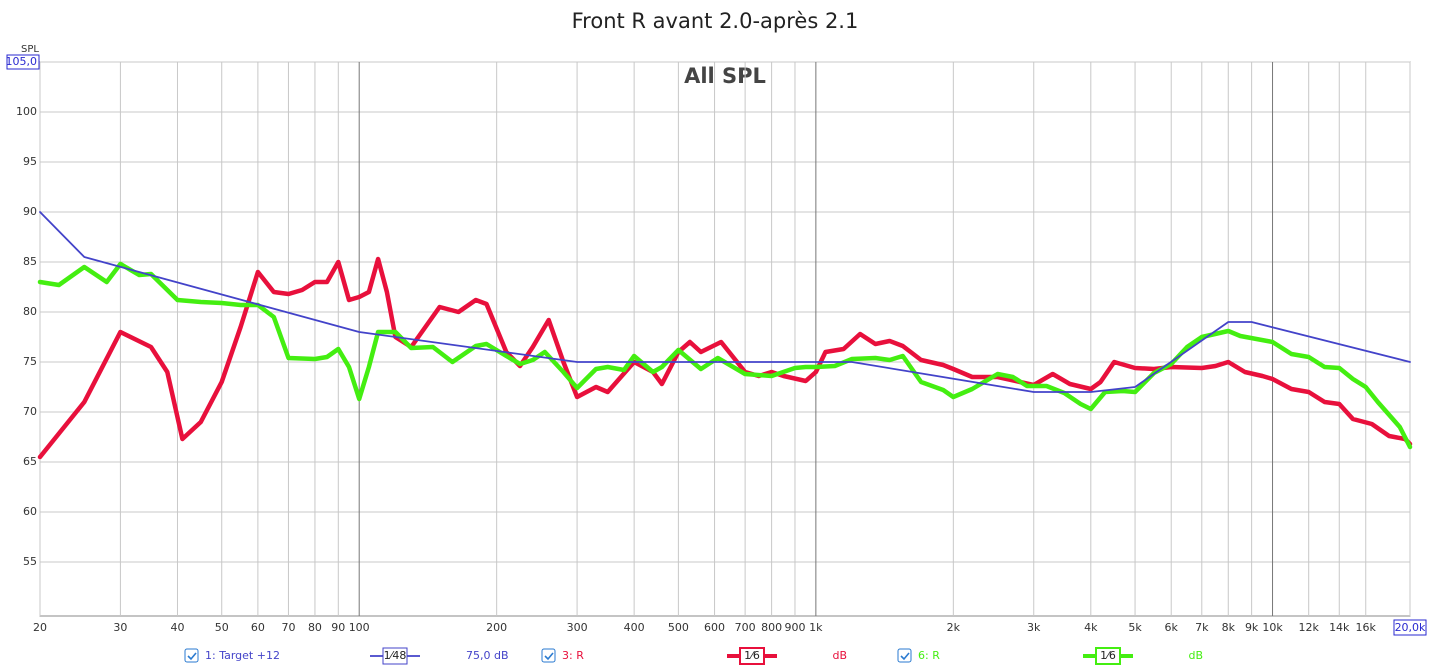 This screenshot has width=1431, height=671. Describe the element at coordinates (40, 627) in the screenshot. I see `x-tick-label: 20` at that location.